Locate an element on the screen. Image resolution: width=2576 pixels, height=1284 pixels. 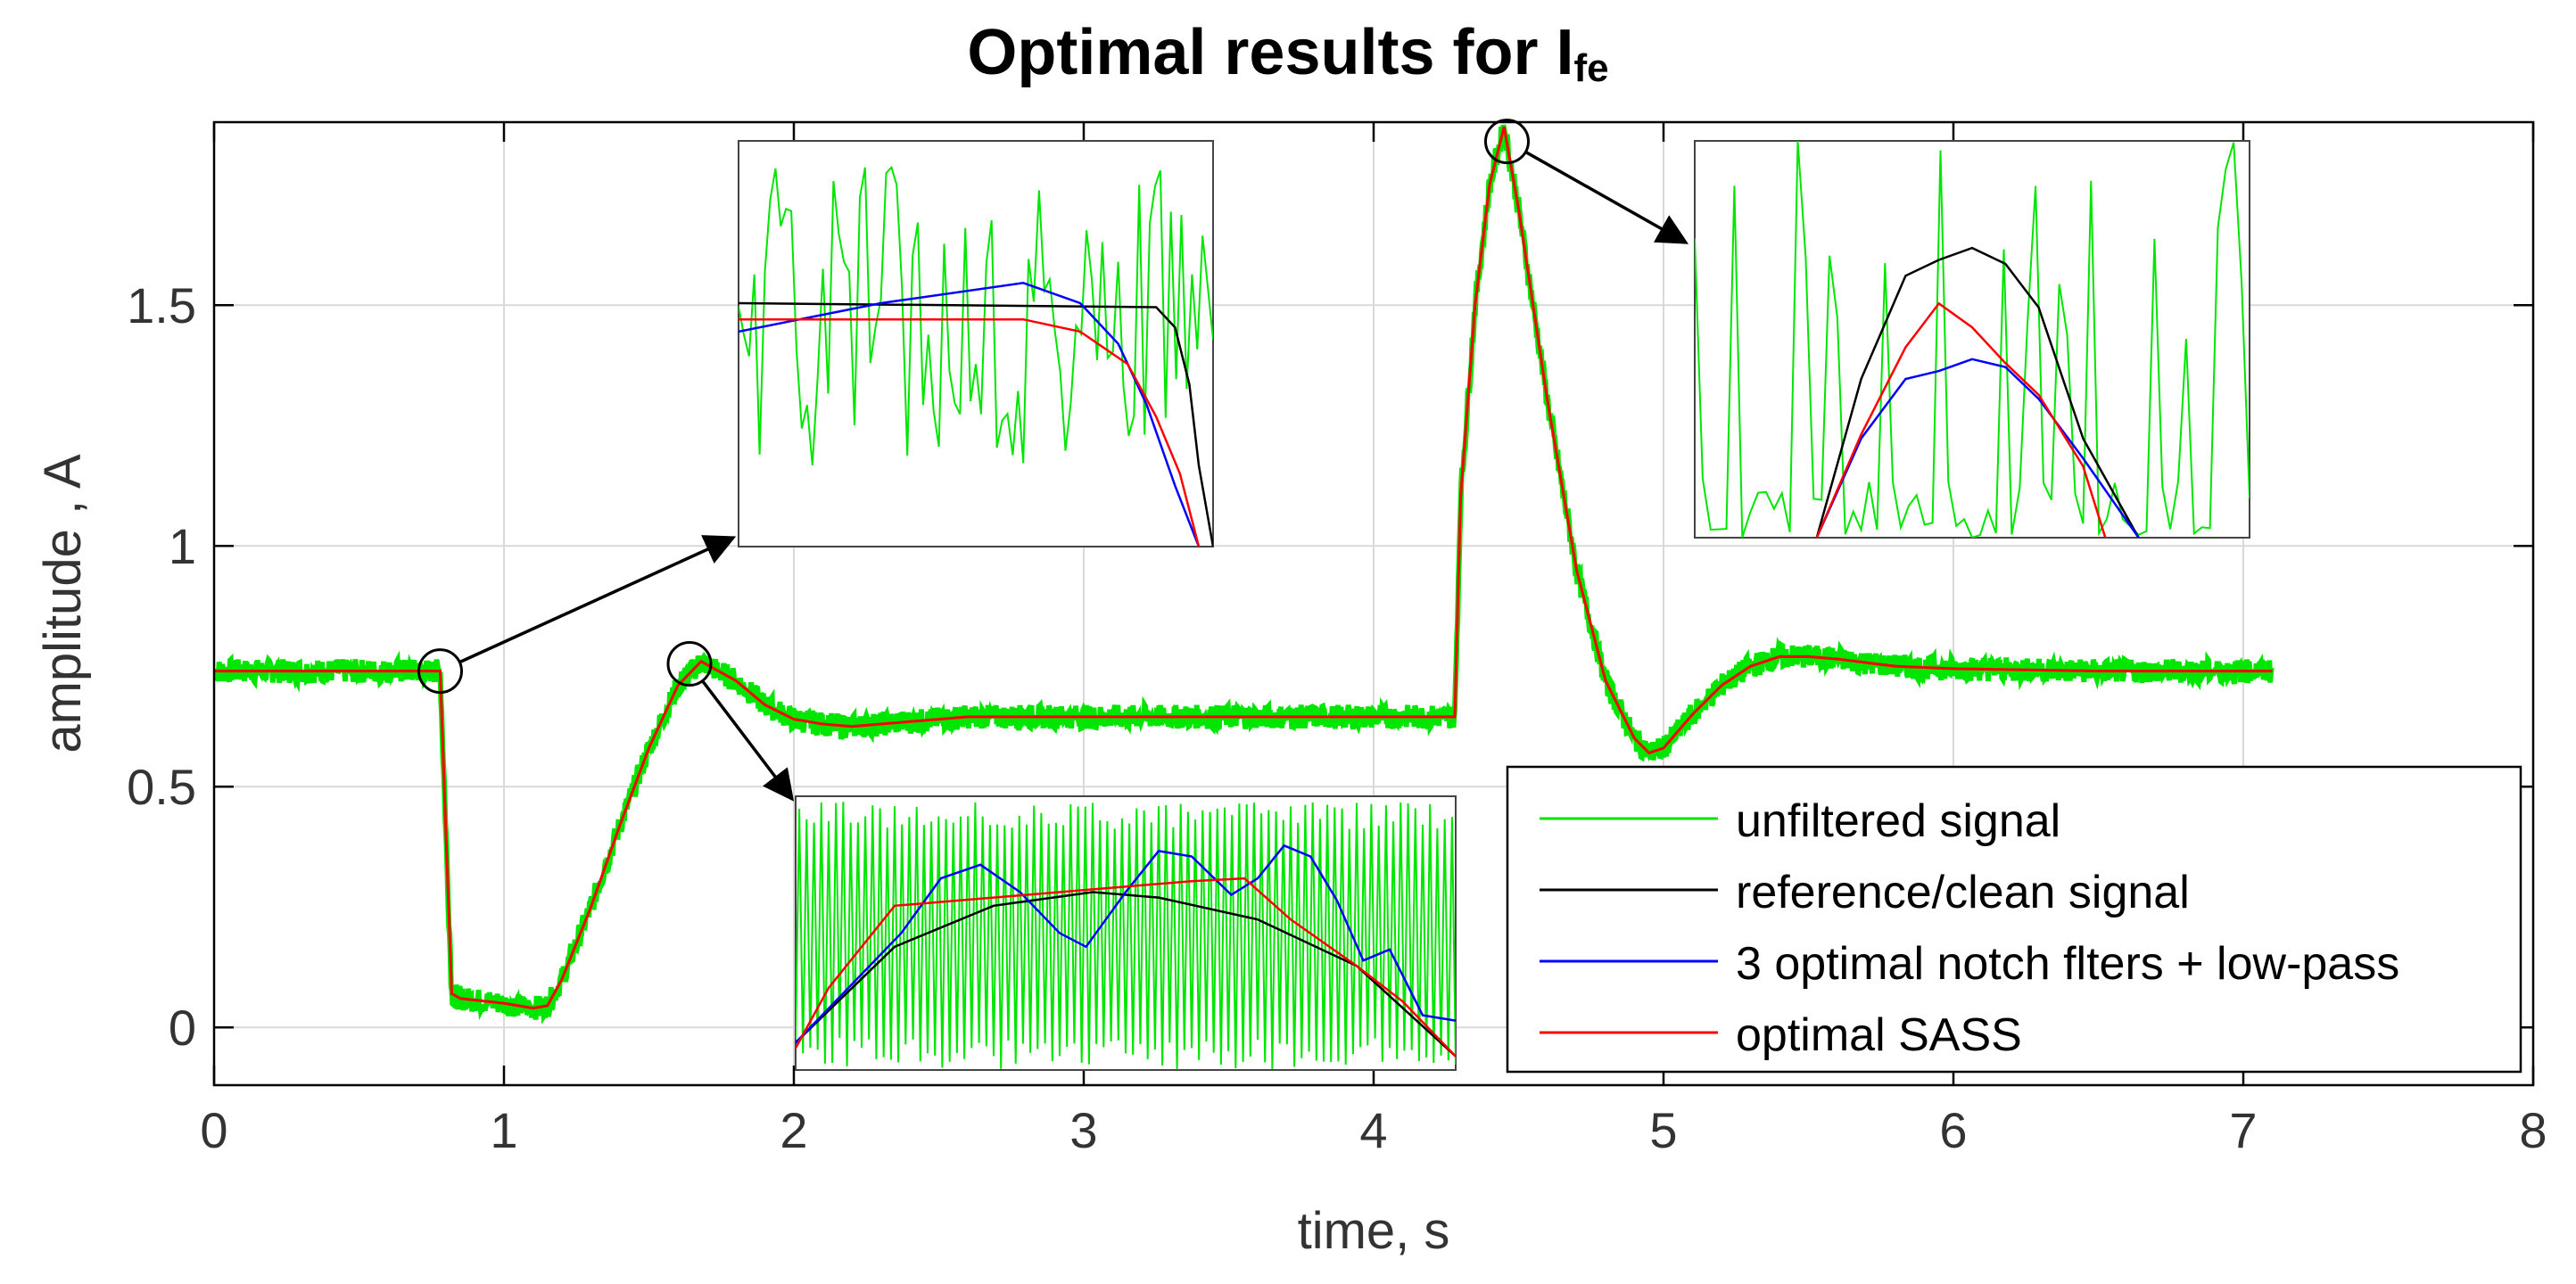
x-tick-label: 6 is located at coordinates (1953, 1130).